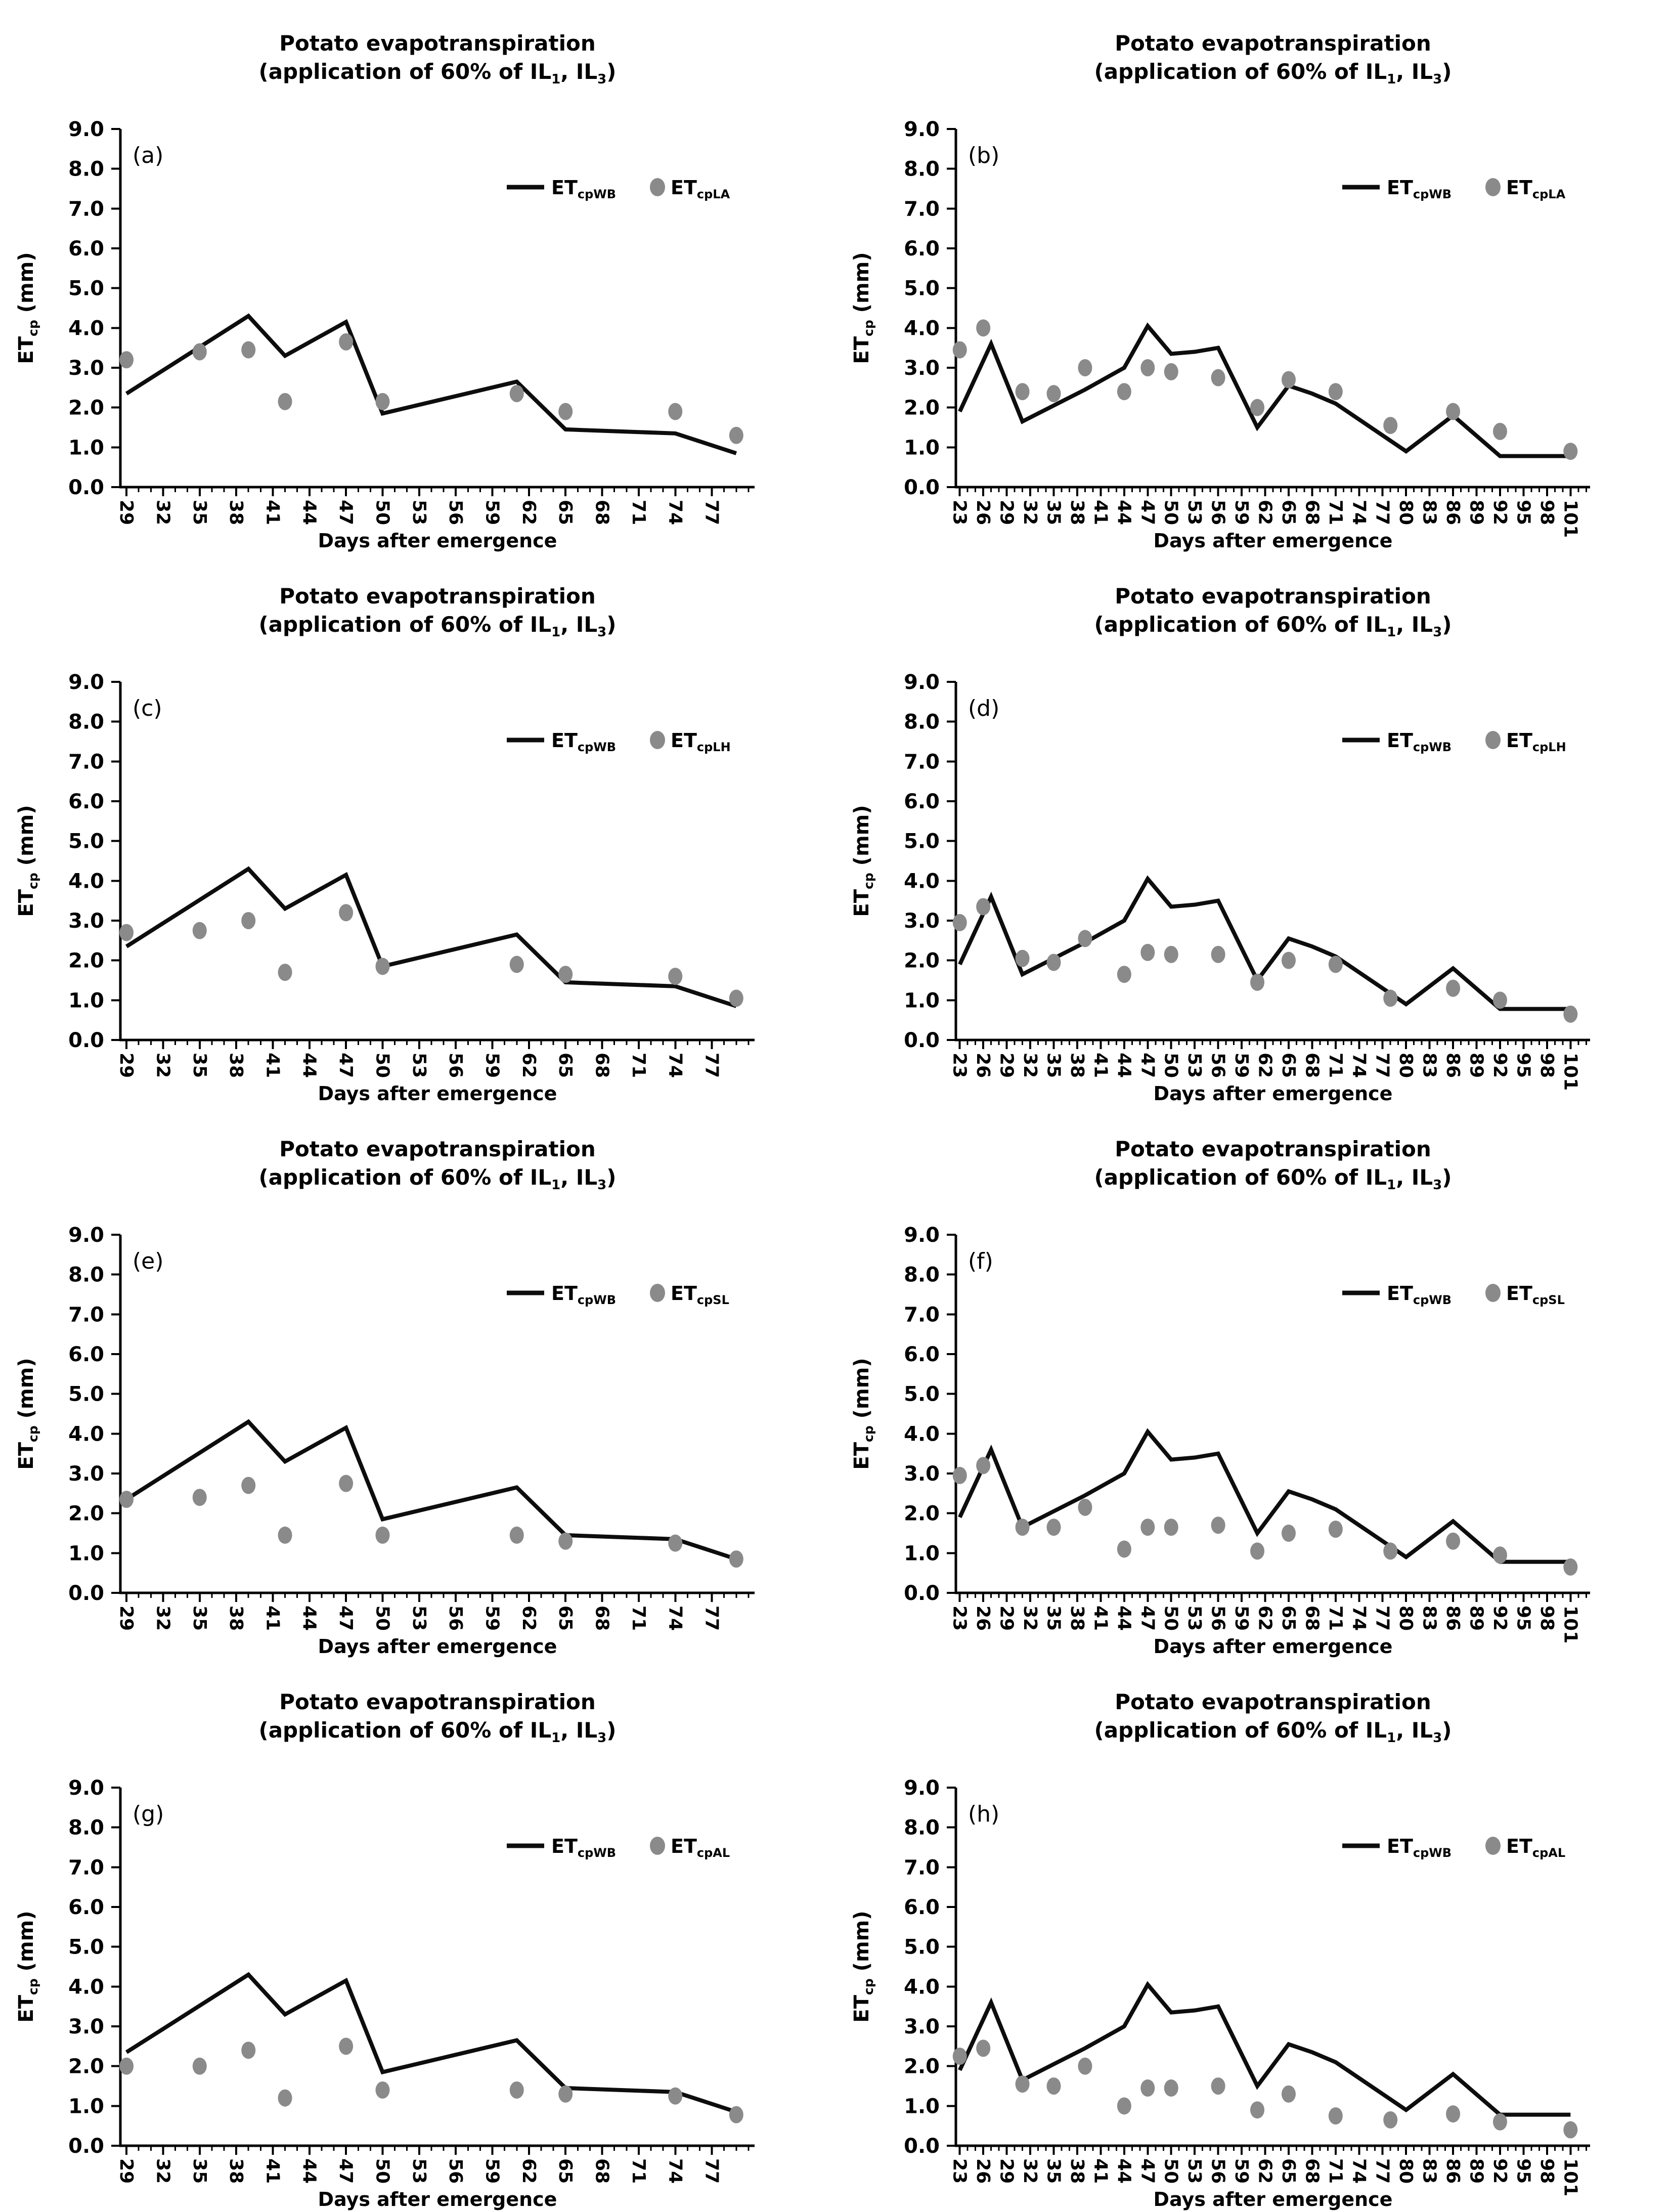 The width and height of the screenshot is (1671, 2212). I want to click on x-tick-label: 92, so click(1499, 1065).